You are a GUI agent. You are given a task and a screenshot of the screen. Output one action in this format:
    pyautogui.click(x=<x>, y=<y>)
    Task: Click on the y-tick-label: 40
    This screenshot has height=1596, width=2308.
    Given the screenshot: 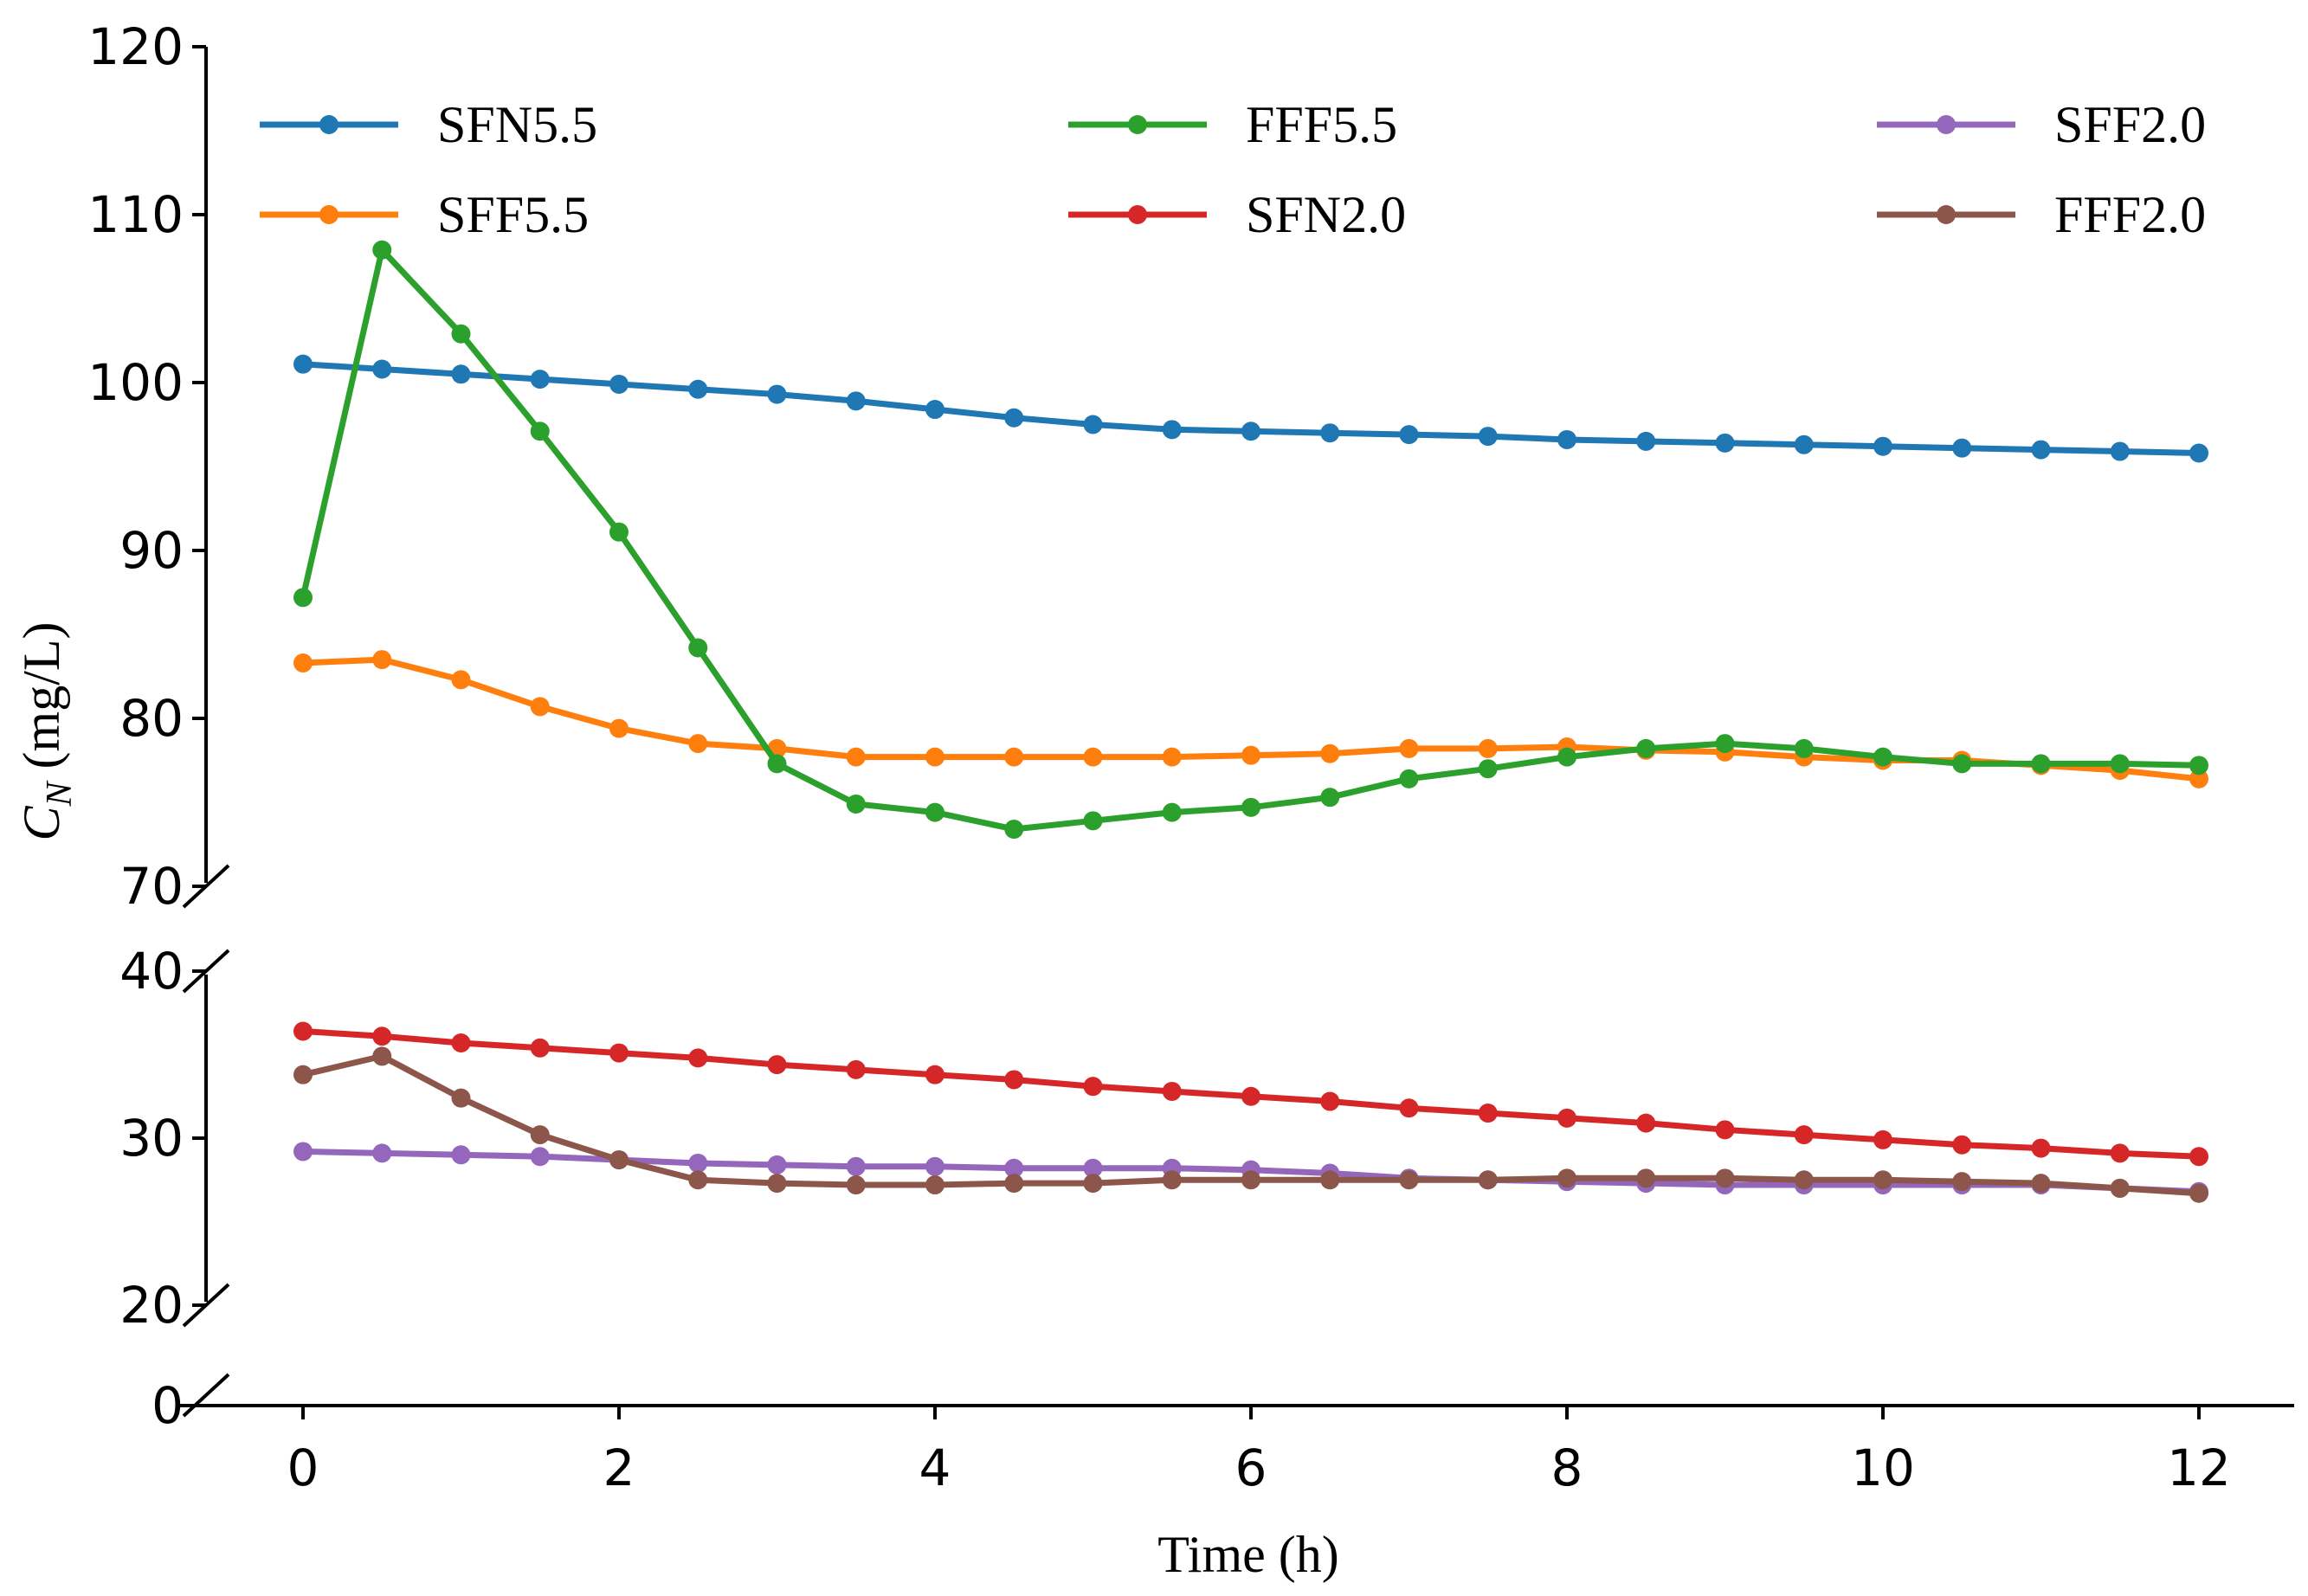 What is the action you would take?
    pyautogui.click(x=151, y=971)
    